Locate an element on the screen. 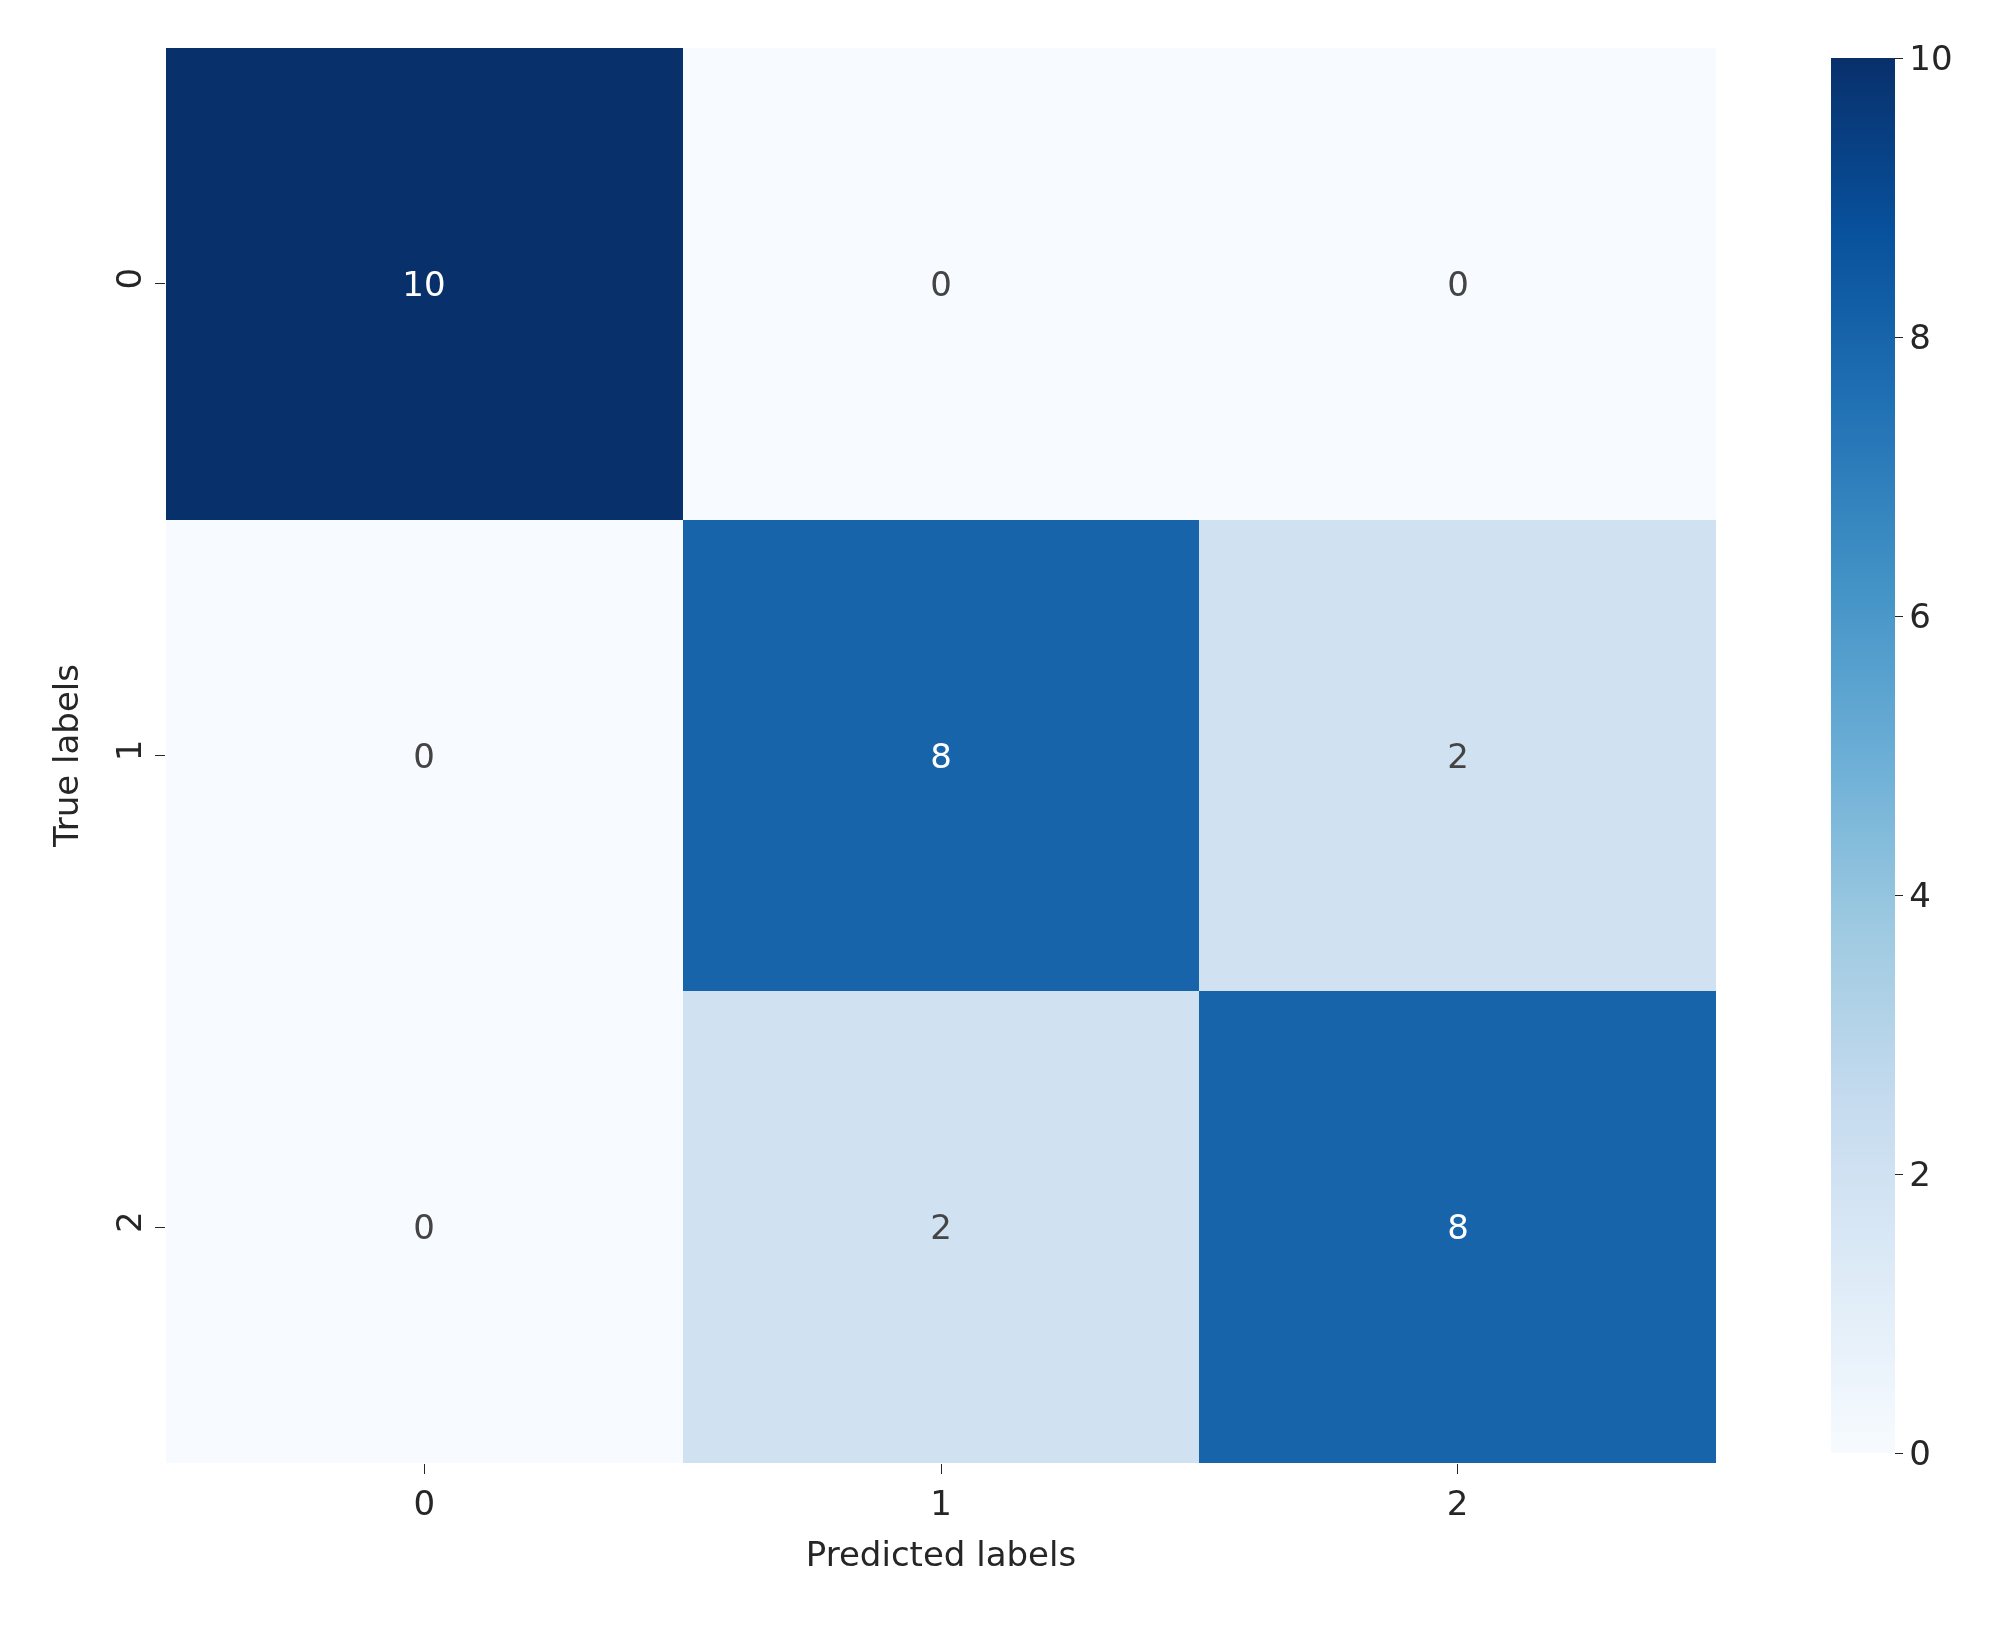  x-axis-title: Predicted labels is located at coordinates (941, 1554).